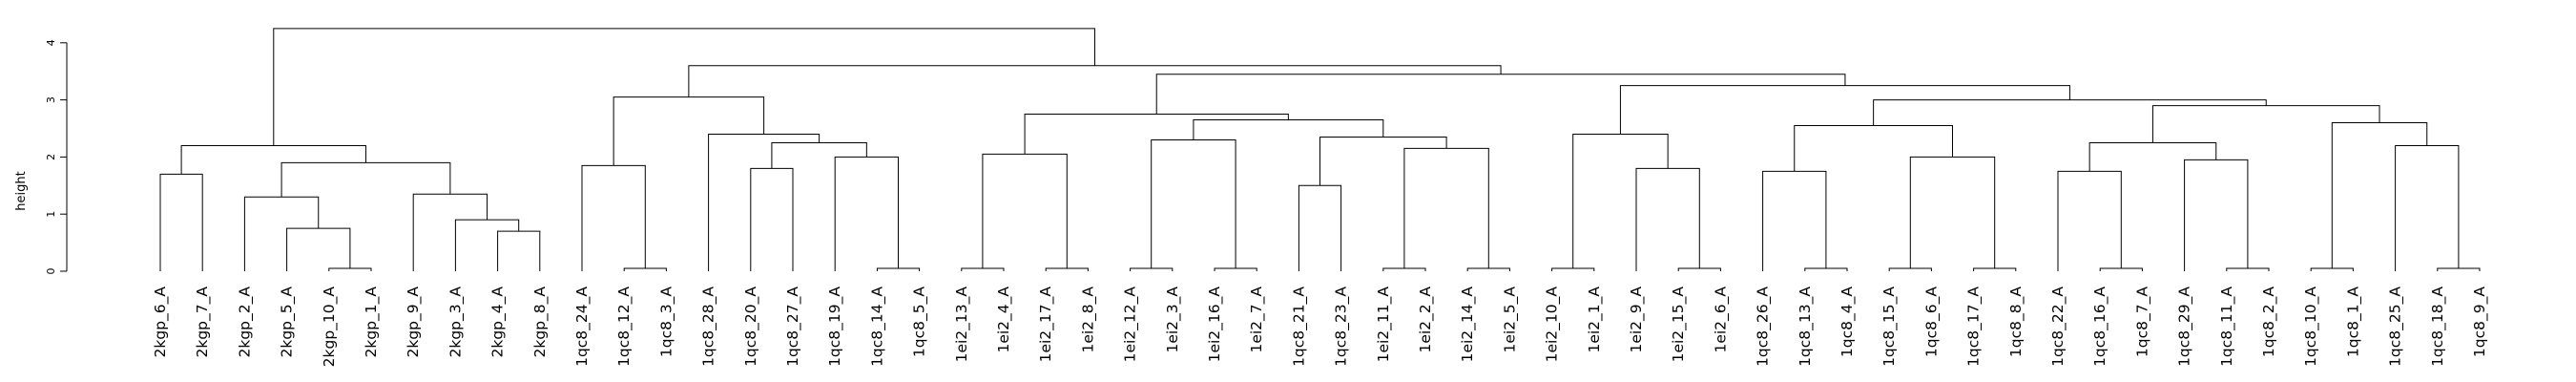  What do you see at coordinates (2353, 321) in the screenshot?
I see `leaf-label: 1qc8_1_A` at bounding box center [2353, 321].